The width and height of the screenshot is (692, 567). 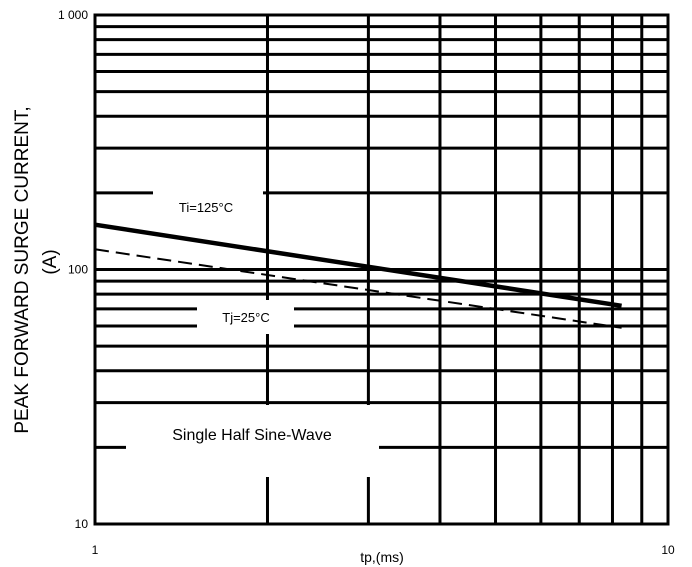 What do you see at coordinates (252, 435) in the screenshot?
I see `annotation-single-half-sine-wave: Single Half Sine-Wave` at bounding box center [252, 435].